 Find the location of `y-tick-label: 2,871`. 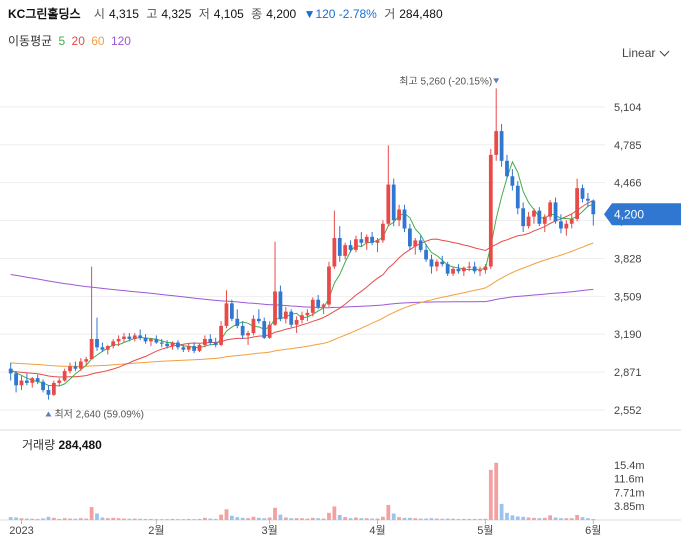

y-tick-label: 2,871 is located at coordinates (628, 373).